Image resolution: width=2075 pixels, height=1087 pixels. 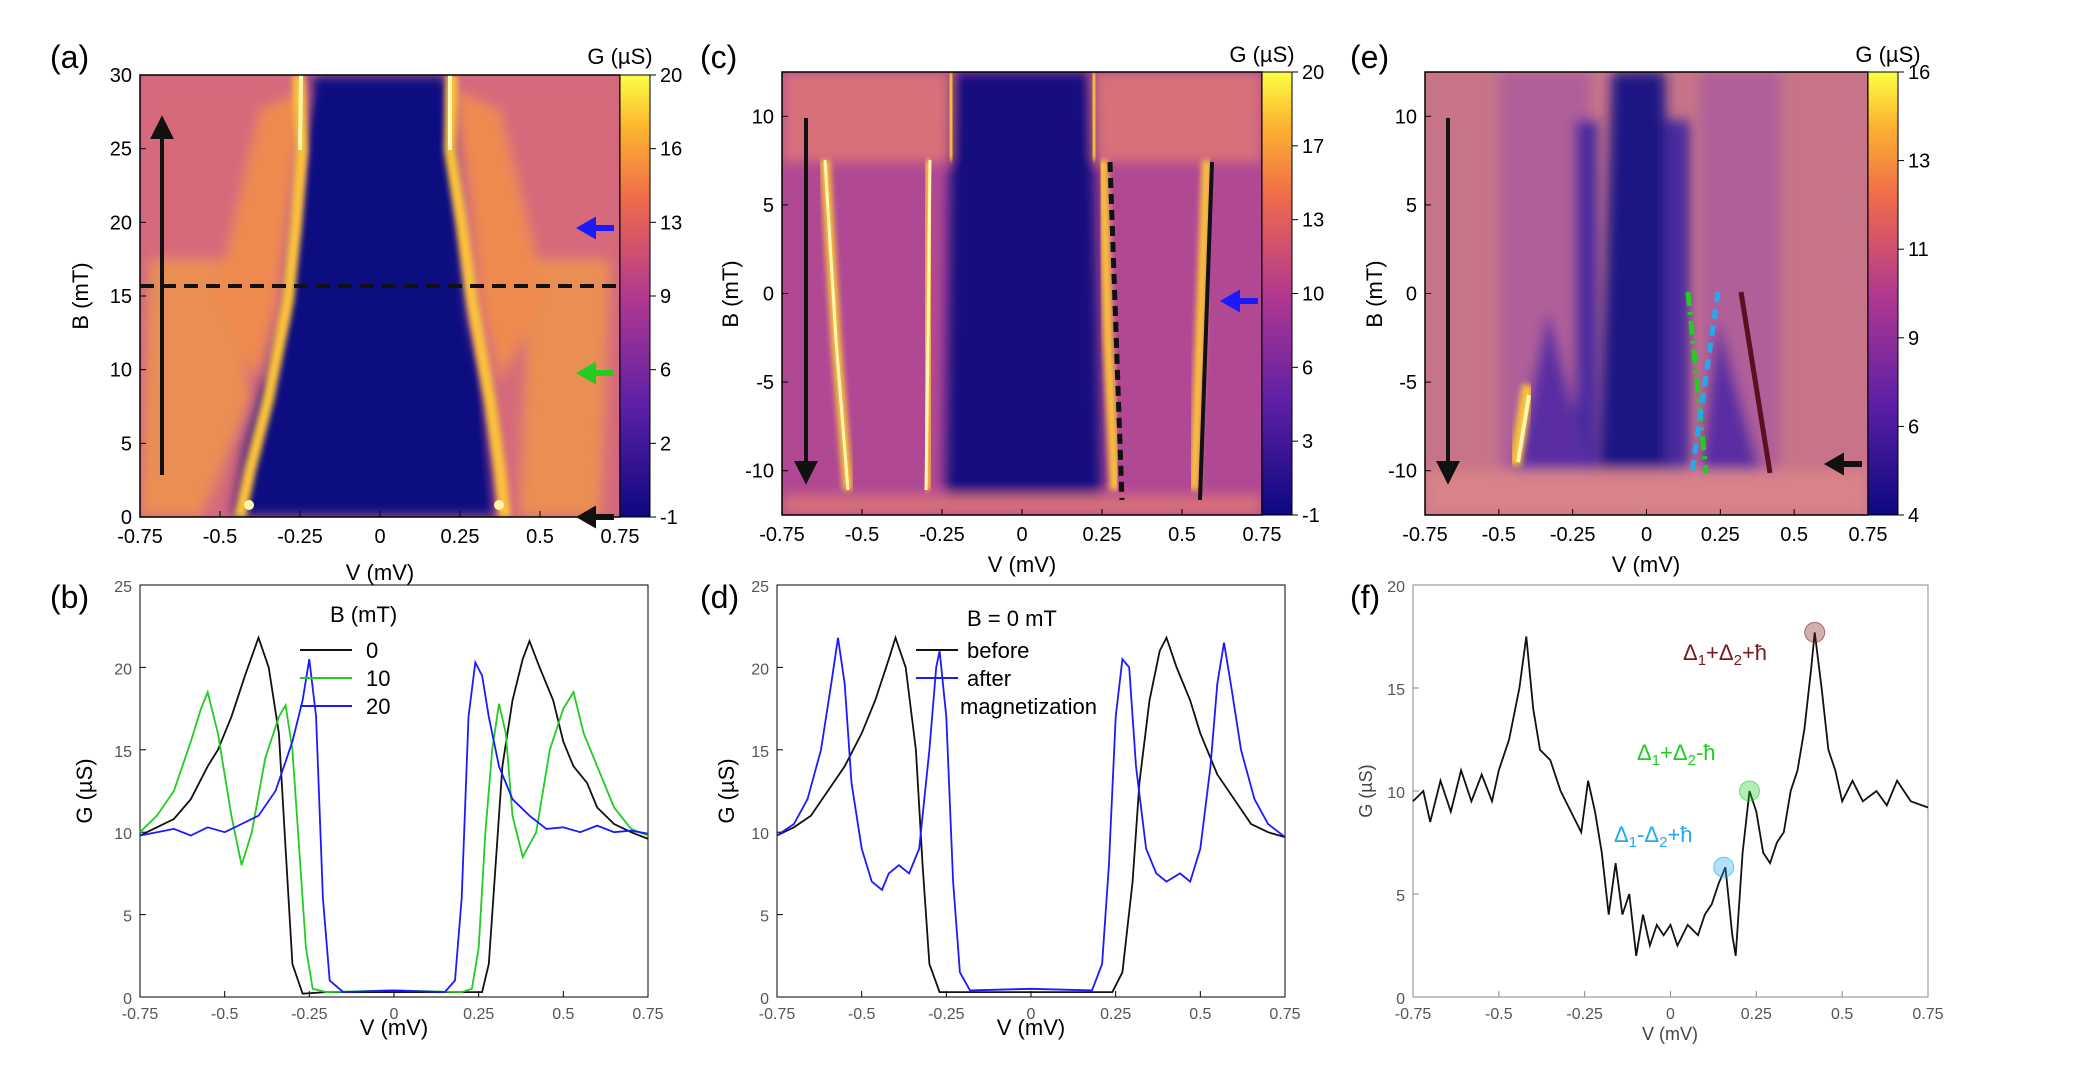 I want to click on legend-label-b-0: 0, so click(x=372, y=650).